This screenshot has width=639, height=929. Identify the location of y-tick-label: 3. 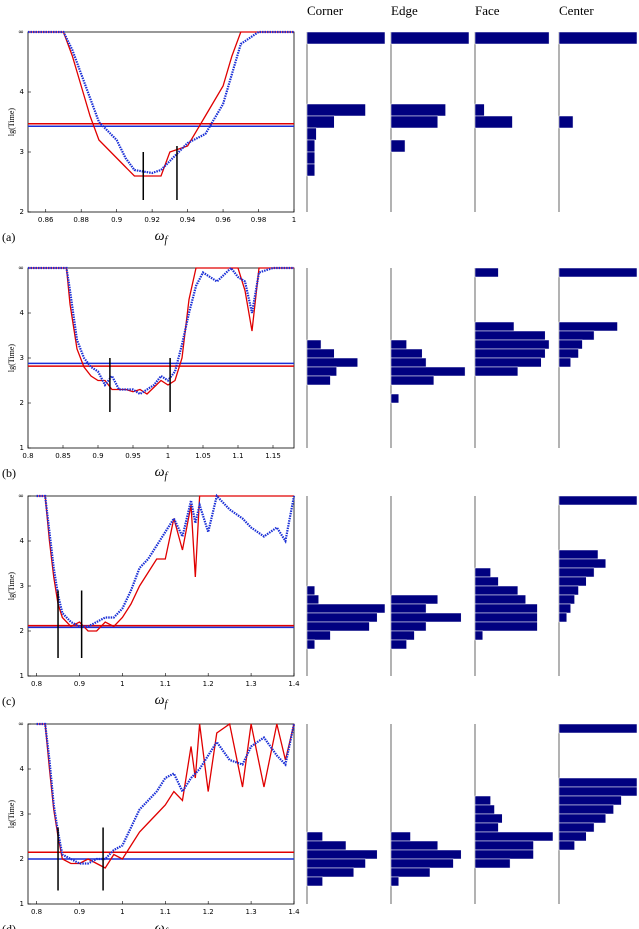
(22, 152).